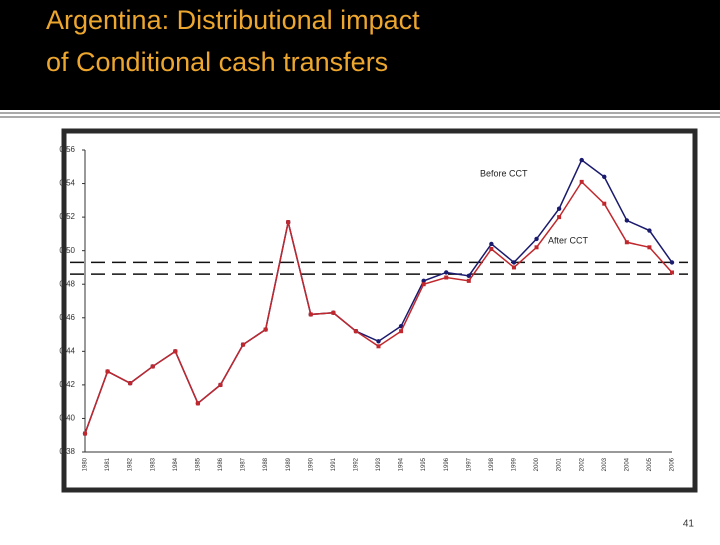 This screenshot has height=545, width=720. Describe the element at coordinates (244, 464) in the screenshot. I see `x-tick-label: 1987` at that location.